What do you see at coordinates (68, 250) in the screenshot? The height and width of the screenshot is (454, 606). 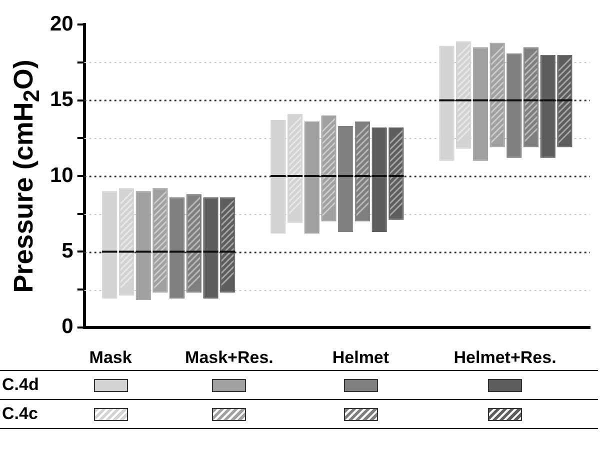 I see `y-tick-label: 5` at bounding box center [68, 250].